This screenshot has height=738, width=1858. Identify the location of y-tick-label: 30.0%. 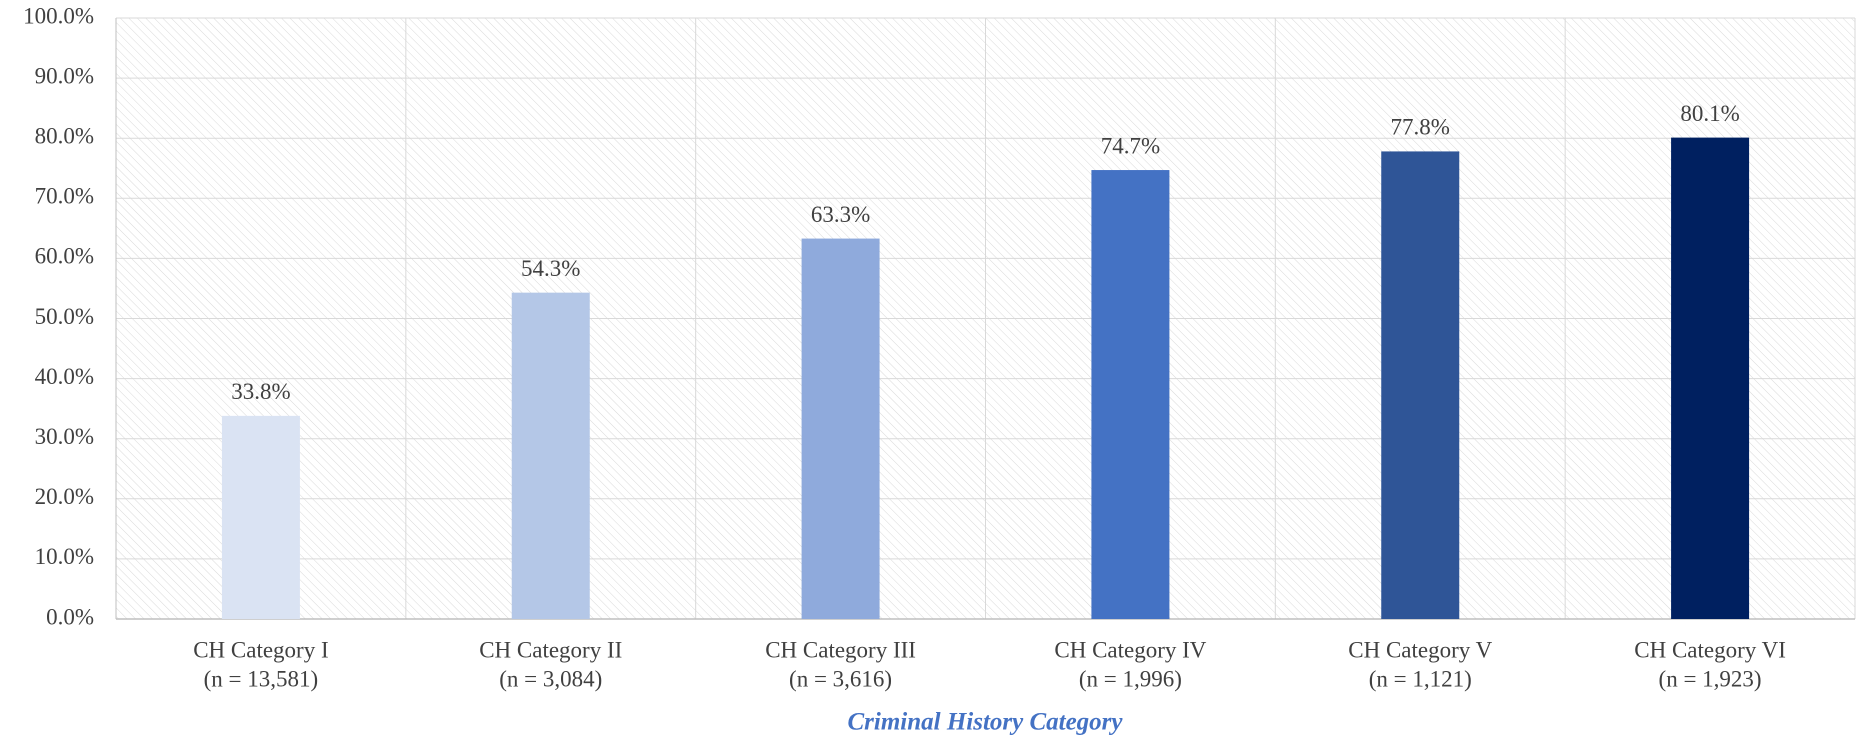
(64, 436).